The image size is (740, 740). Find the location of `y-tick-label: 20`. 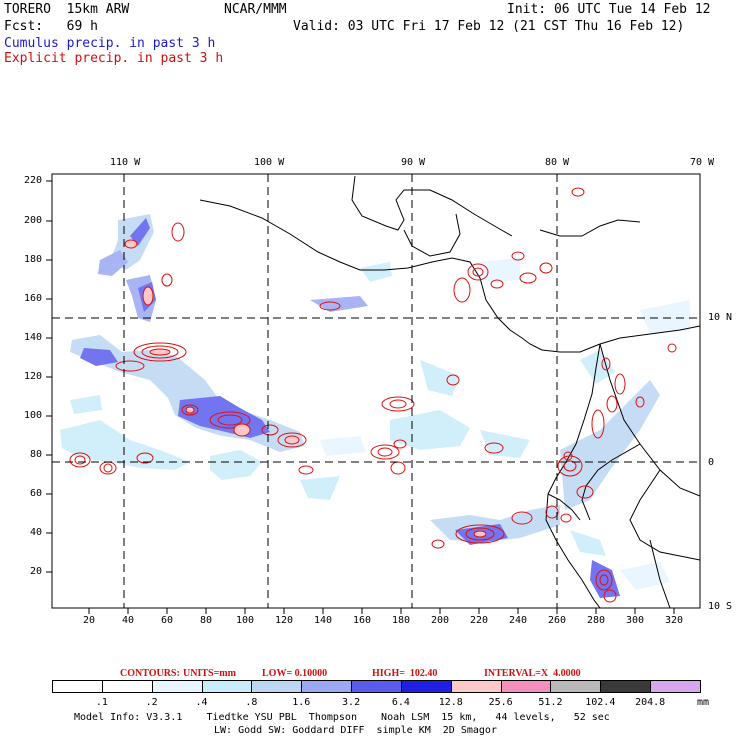

y-tick-label: 20 is located at coordinates (36, 571).